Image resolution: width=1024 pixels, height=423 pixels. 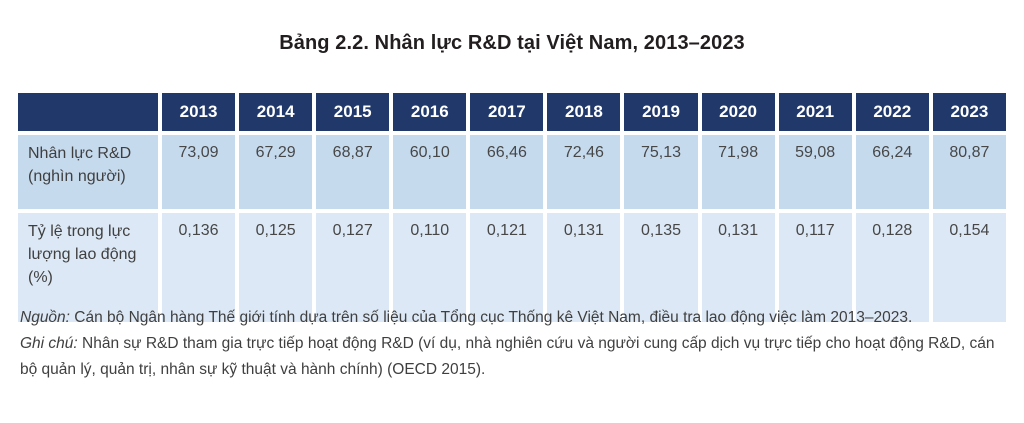 I want to click on value-cell: 73,09, so click(x=199, y=172).